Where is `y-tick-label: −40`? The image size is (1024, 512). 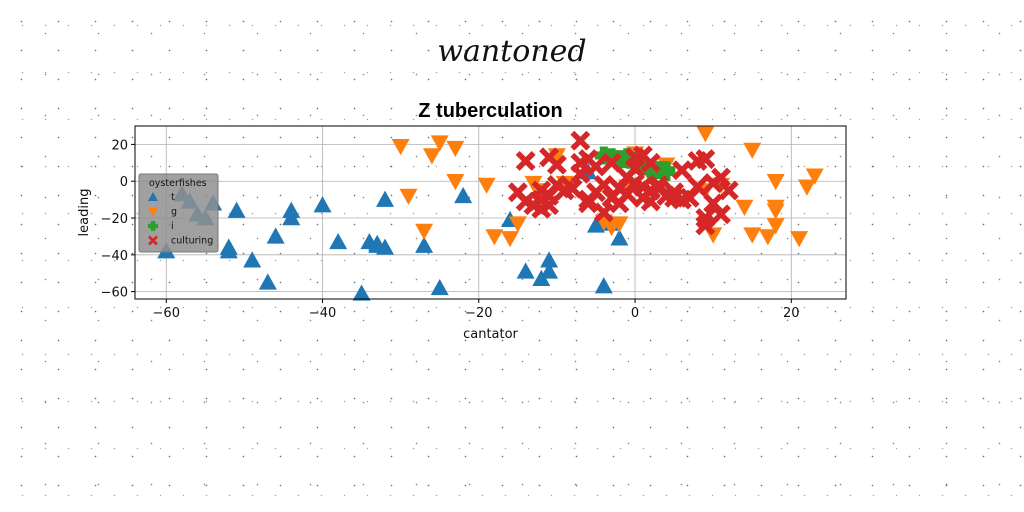
y-tick-label: −40 is located at coordinates (114, 256).